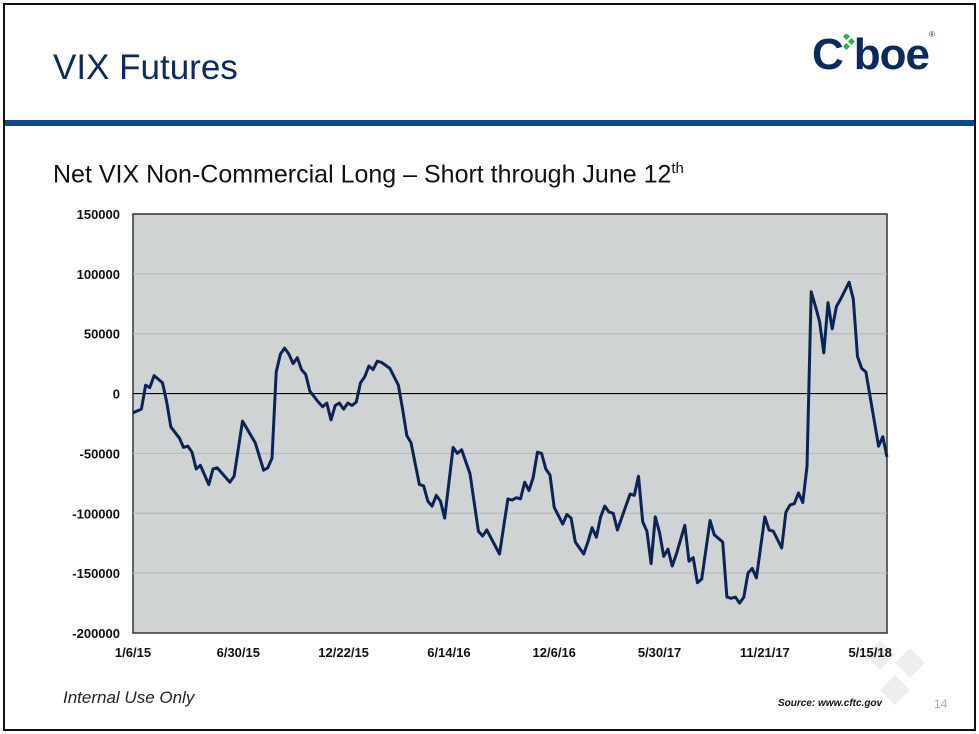 Image resolution: width=979 pixels, height=734 pixels. Describe the element at coordinates (96, 573) in the screenshot. I see `y-tick-label: -150000` at that location.